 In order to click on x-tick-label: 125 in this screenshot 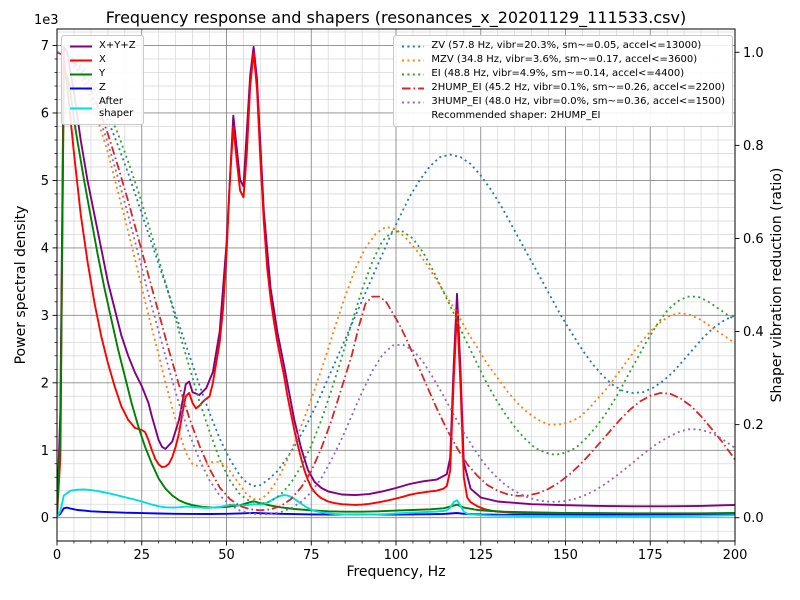, I will do `click(480, 555)`.